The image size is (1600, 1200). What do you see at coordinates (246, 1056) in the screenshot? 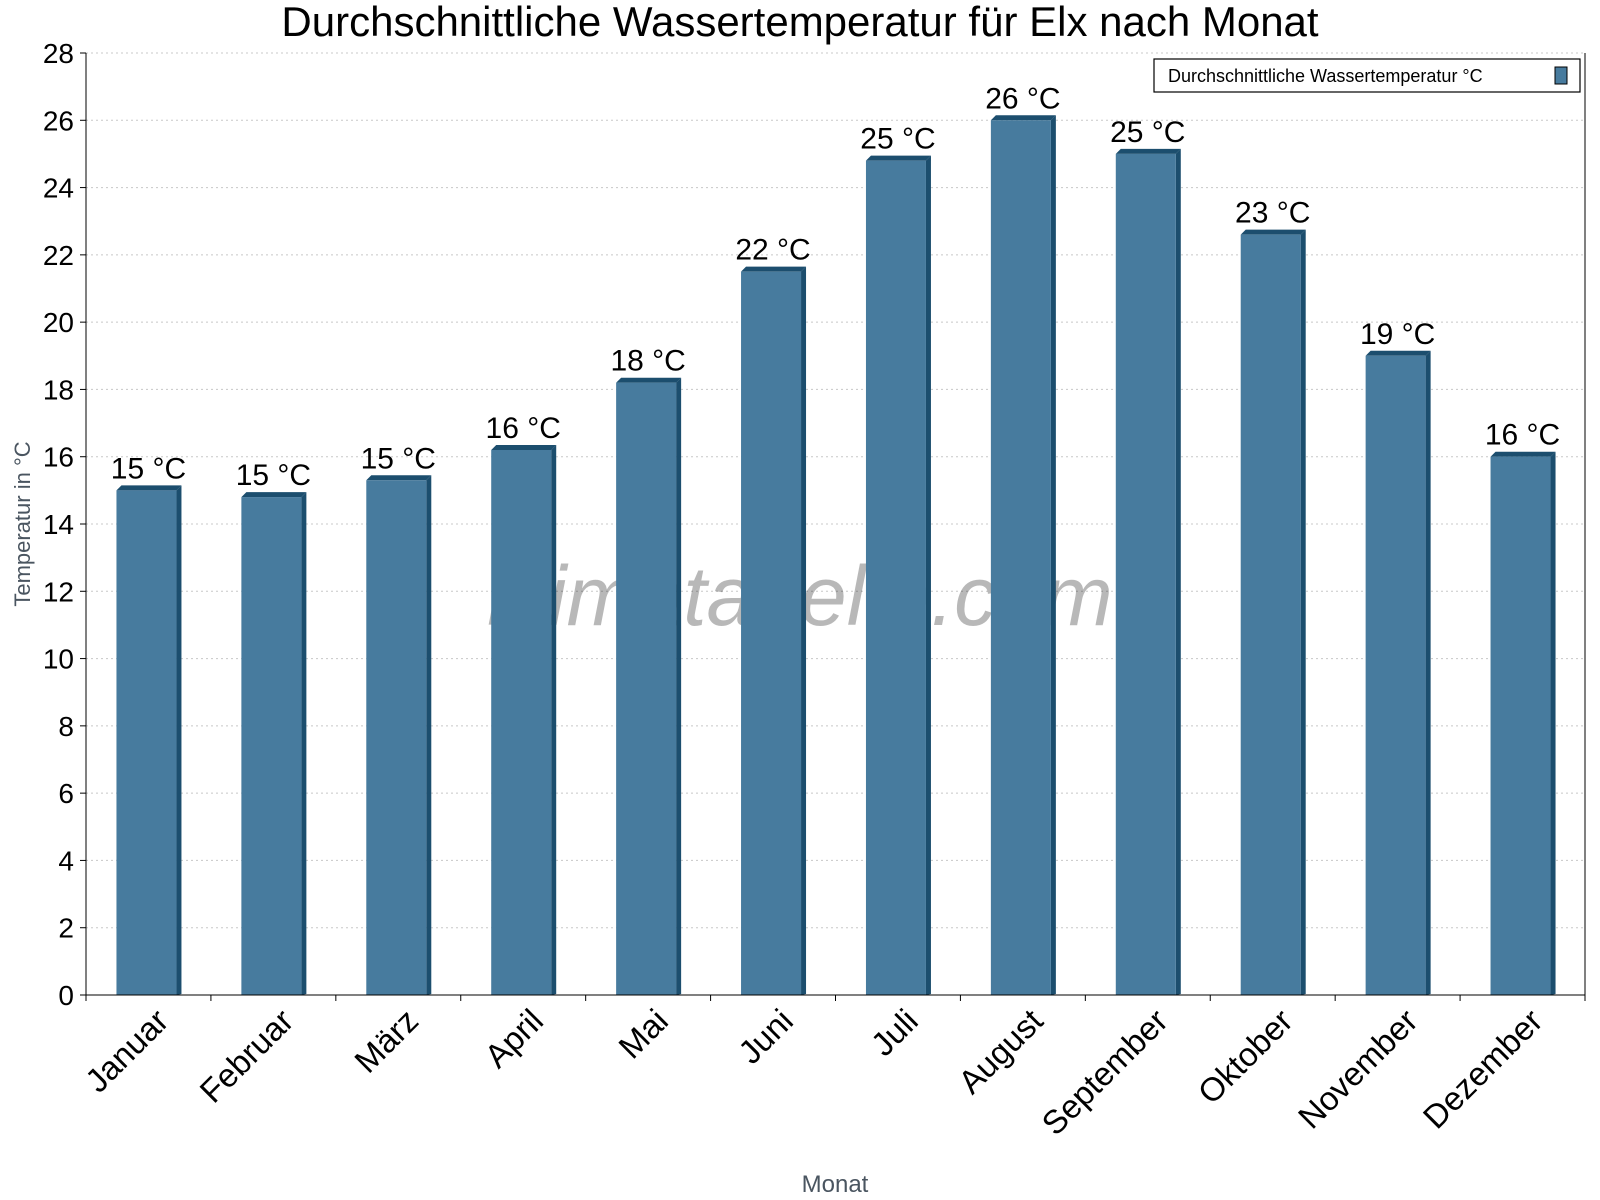
I see `x-tick-label: Februar` at bounding box center [246, 1056].